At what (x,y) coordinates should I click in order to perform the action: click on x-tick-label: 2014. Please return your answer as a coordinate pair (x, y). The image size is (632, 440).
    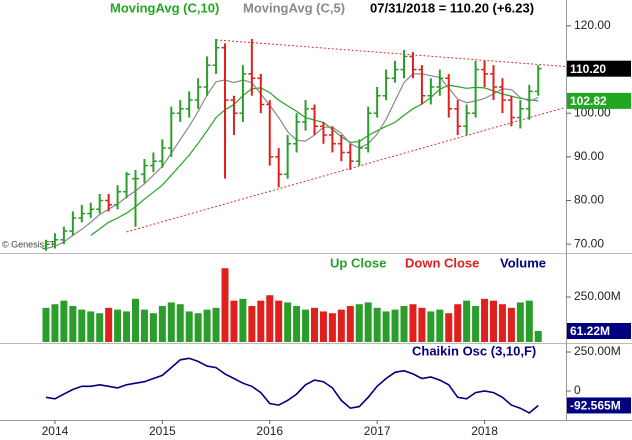
    Looking at the image, I should click on (55, 431).